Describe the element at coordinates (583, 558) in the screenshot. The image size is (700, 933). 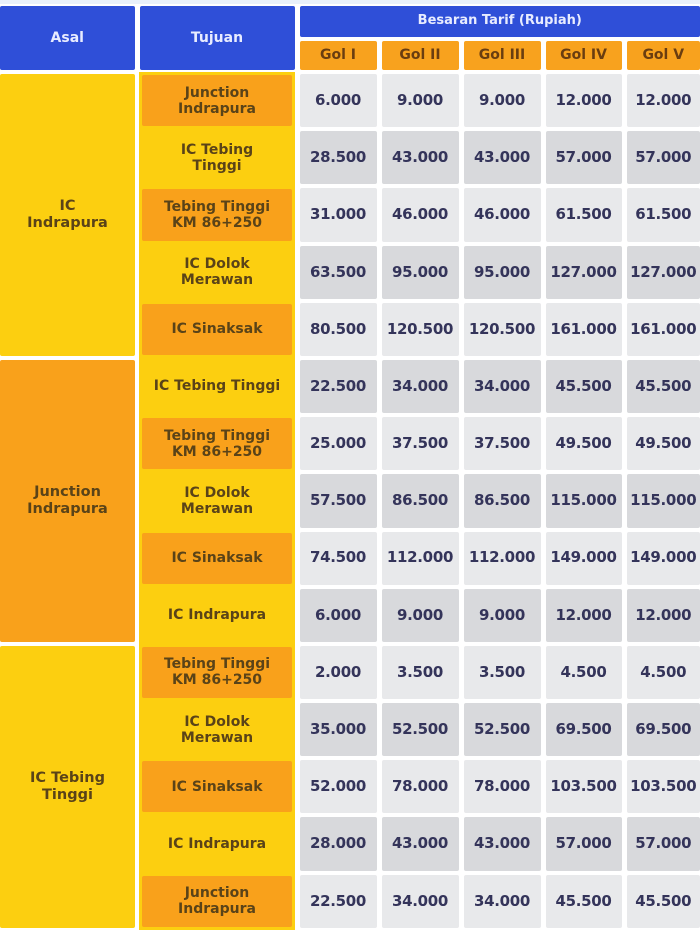
I see `tarif-value-gol-4: 149.000` at that location.